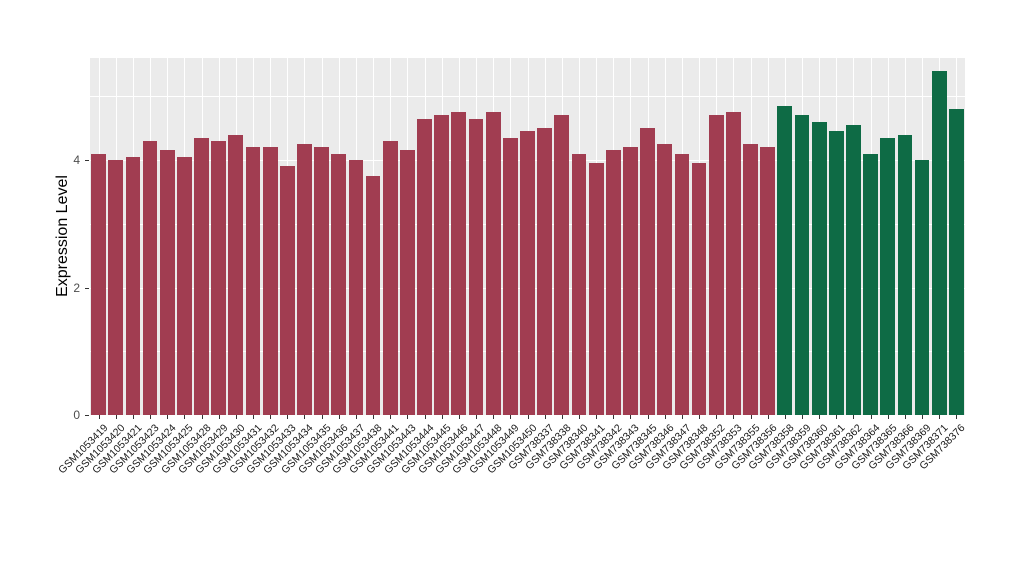  I want to click on bar-GSM738355, so click(750, 279).